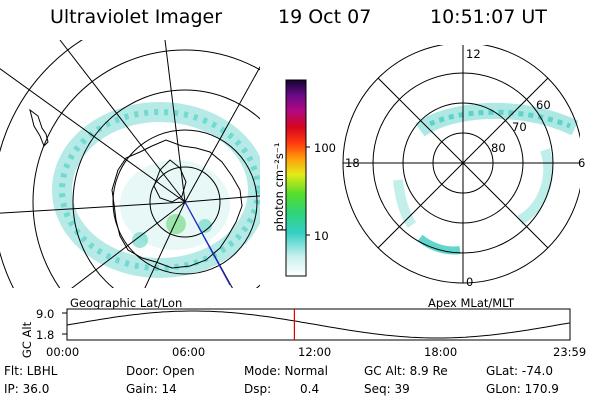  What do you see at coordinates (352, 163) in the screenshot?
I see `mlt-label-18: 18` at bounding box center [352, 163].